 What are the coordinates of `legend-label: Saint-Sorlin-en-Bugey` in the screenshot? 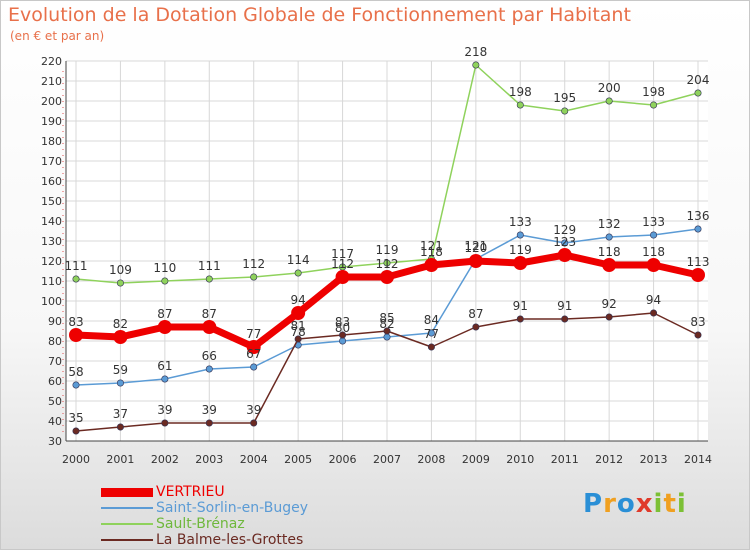 It's located at (232, 508).